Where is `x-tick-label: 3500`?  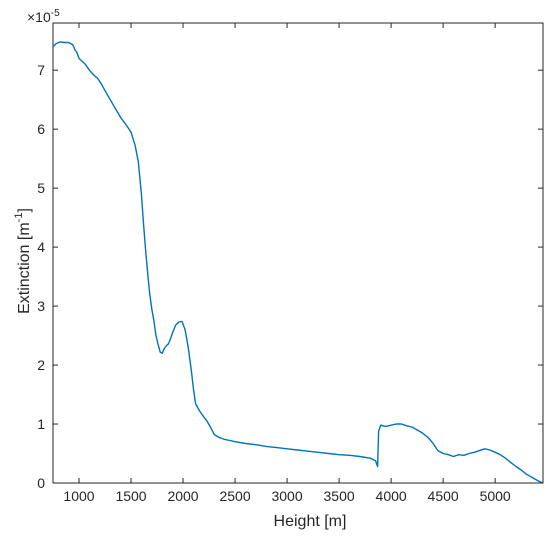 x-tick-label: 3500 is located at coordinates (339, 496).